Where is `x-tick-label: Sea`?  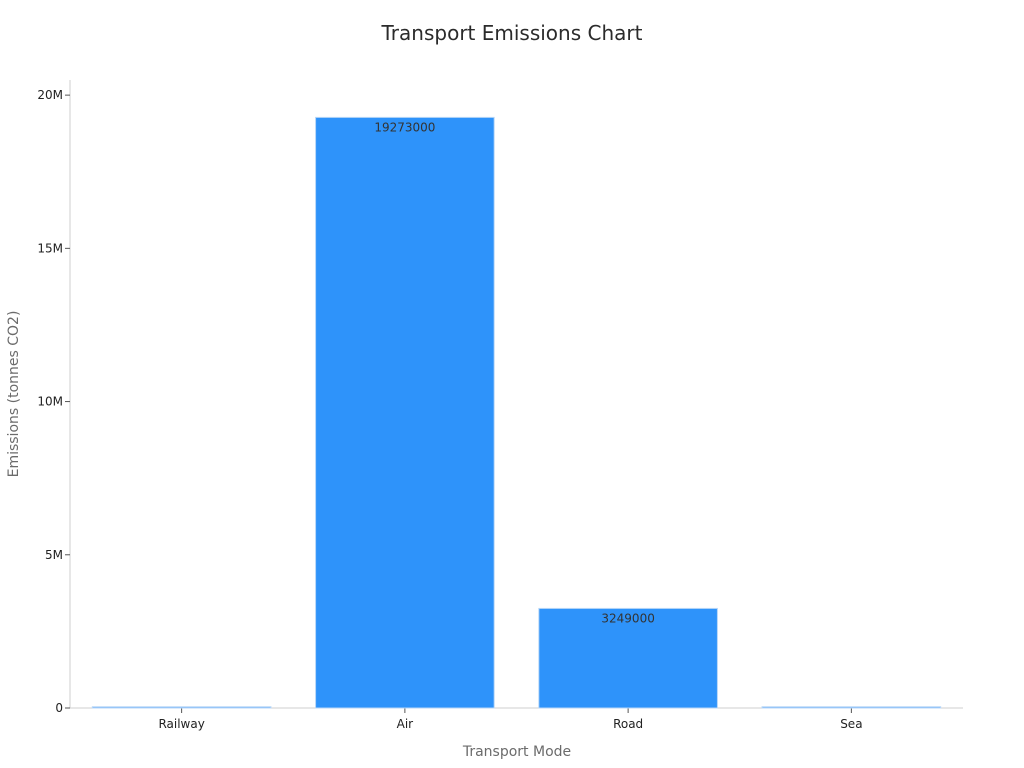 x-tick-label: Sea is located at coordinates (851, 724).